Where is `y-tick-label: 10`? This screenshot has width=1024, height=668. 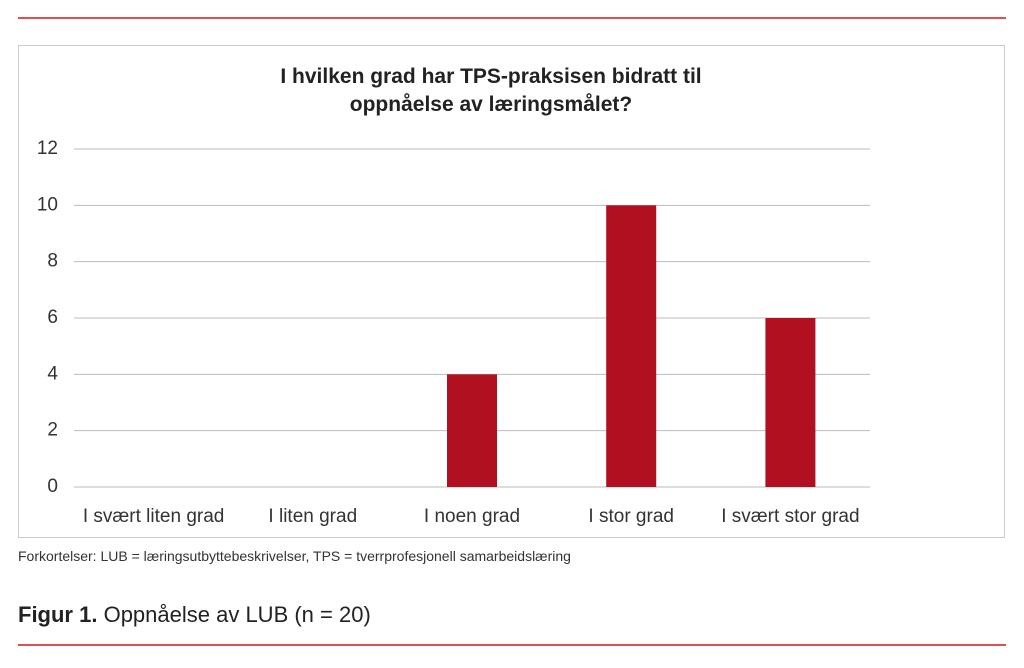
y-tick-label: 10 is located at coordinates (47, 204).